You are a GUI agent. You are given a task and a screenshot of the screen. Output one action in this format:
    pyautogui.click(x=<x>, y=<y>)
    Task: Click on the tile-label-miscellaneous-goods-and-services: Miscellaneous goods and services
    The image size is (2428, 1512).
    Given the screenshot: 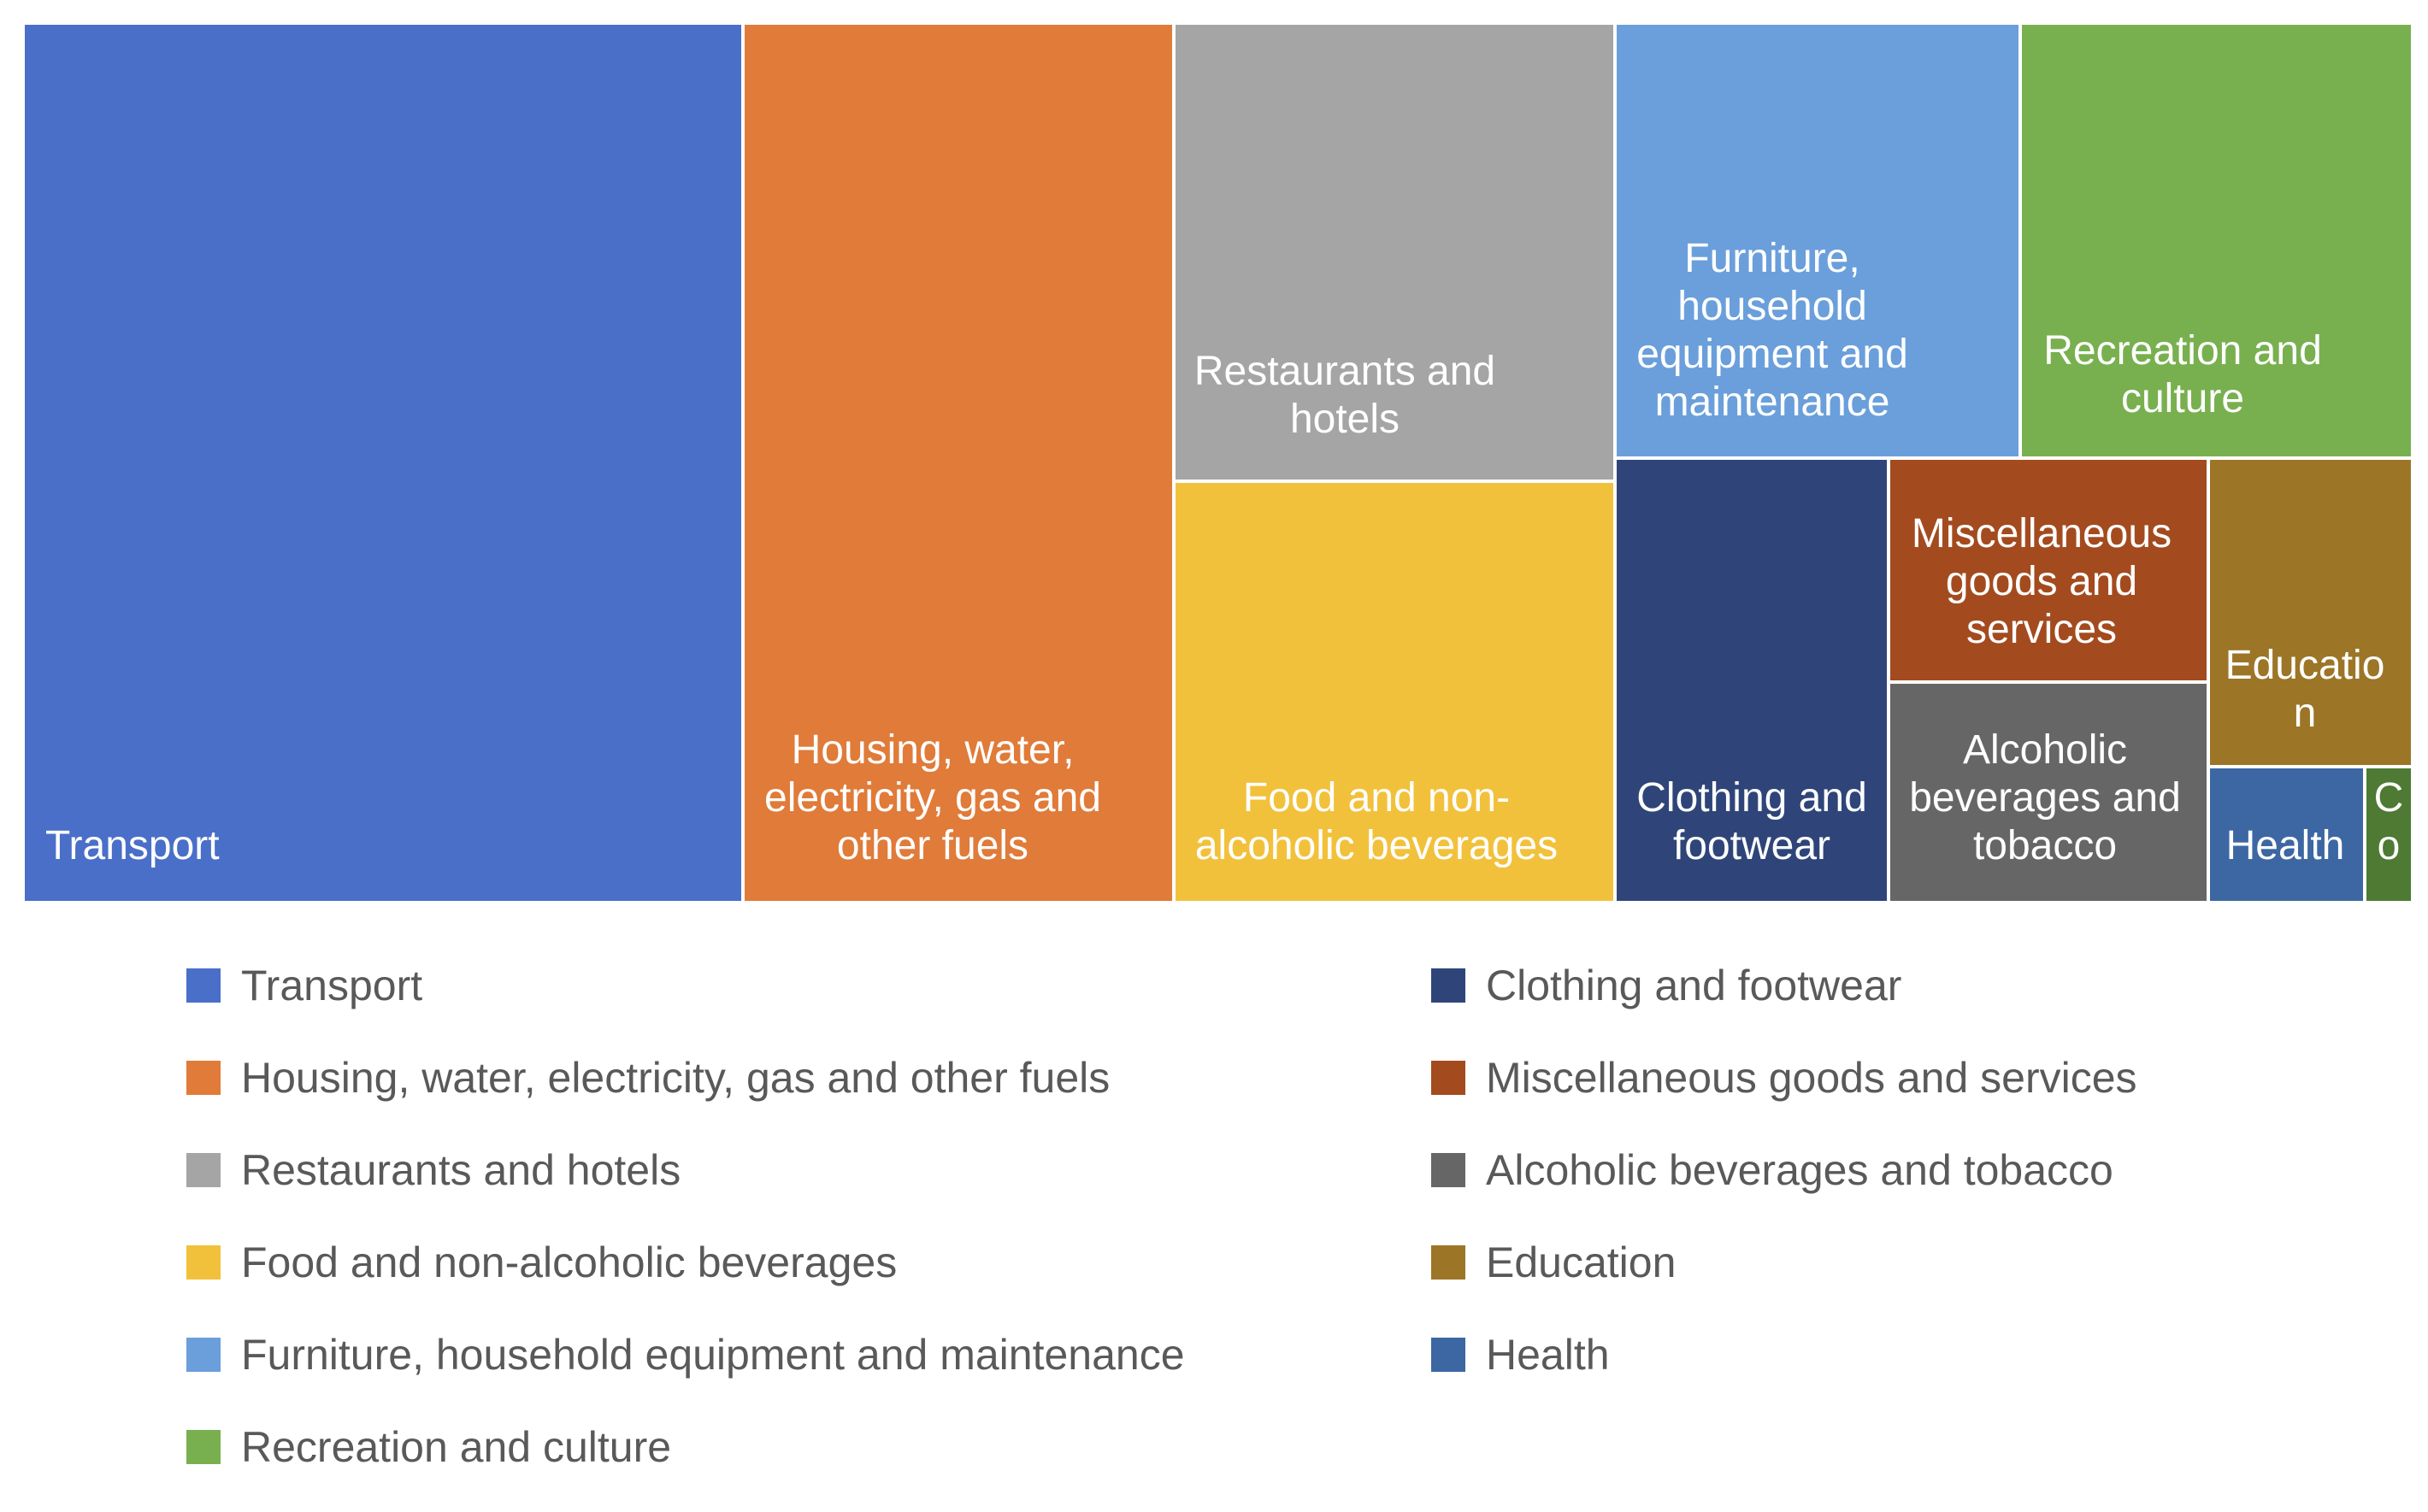 What is the action you would take?
    pyautogui.click(x=2042, y=581)
    